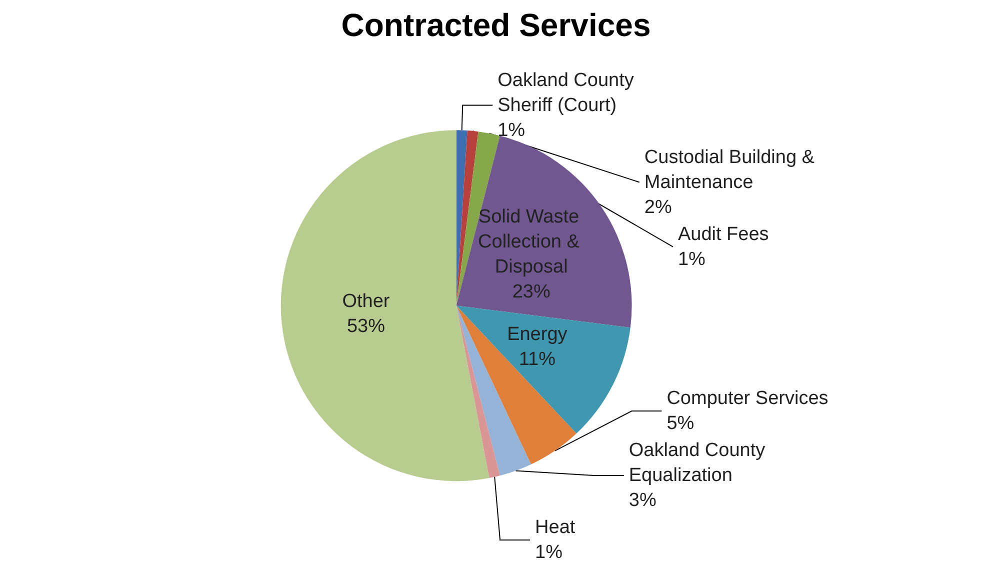 This screenshot has width=992, height=566. Describe the element at coordinates (642, 500) in the screenshot. I see `data-label: 3%` at that location.